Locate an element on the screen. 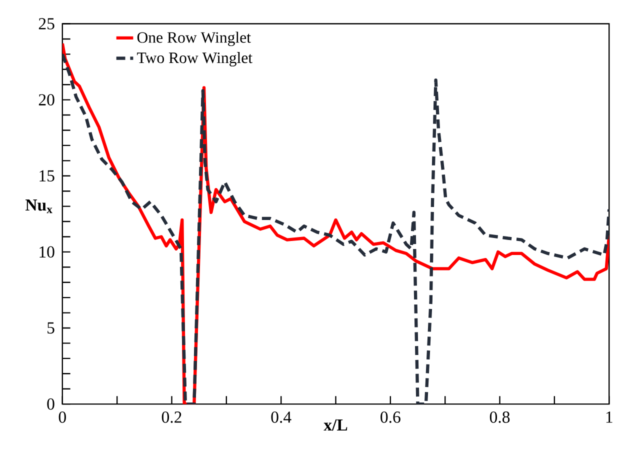 This screenshot has height=450, width=618. legend-label: One Row Winglet is located at coordinates (194, 39).